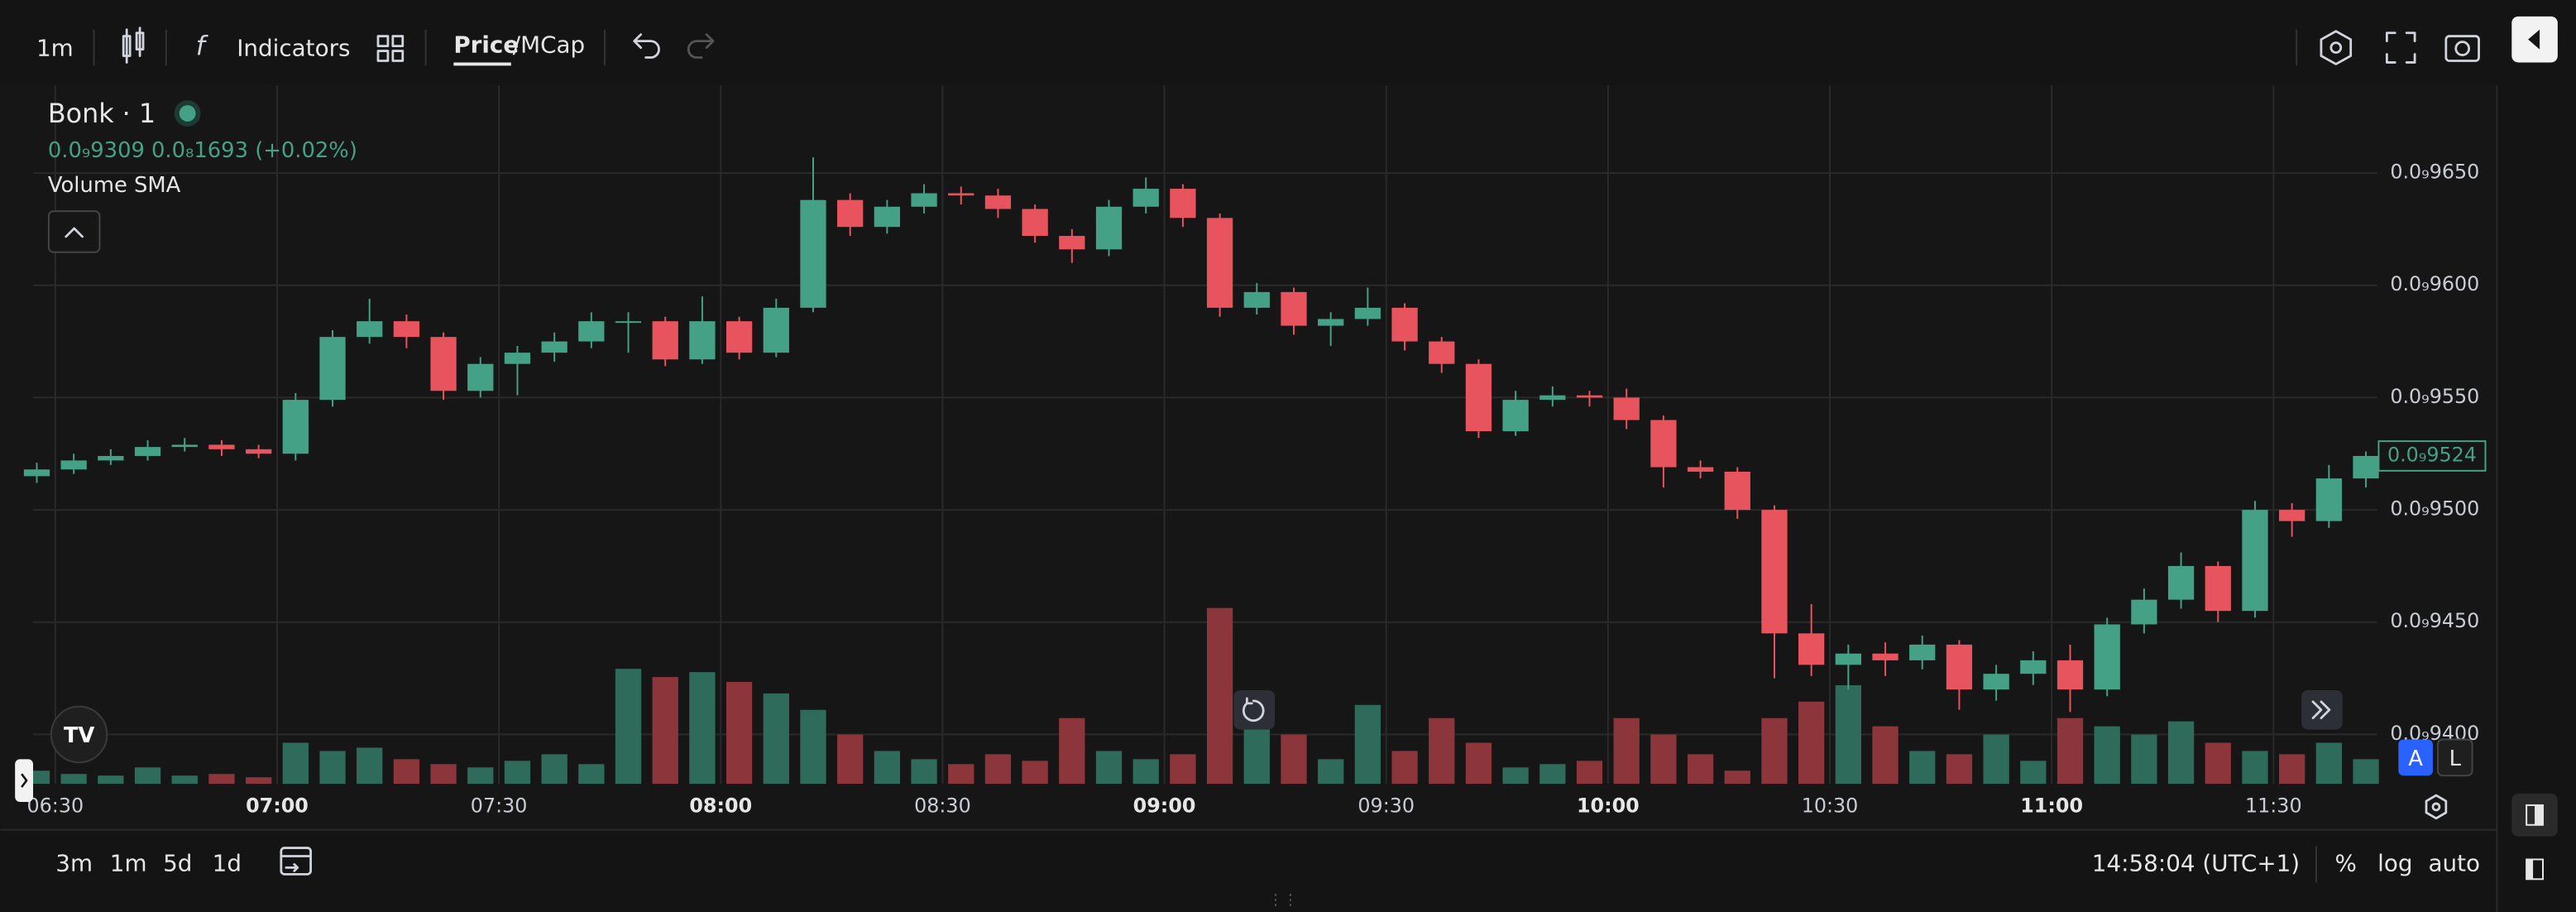 This screenshot has width=2576, height=912. I want to click on range-button: 5d, so click(177, 862).